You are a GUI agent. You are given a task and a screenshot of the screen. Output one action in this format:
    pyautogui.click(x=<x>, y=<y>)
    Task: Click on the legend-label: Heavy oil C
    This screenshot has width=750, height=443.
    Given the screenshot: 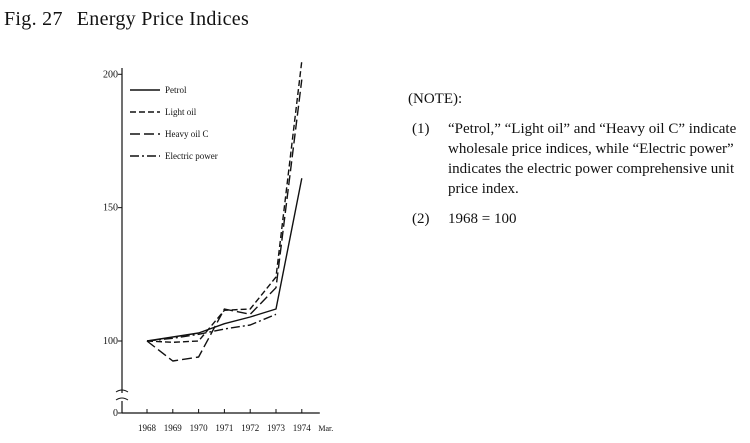 What is the action you would take?
    pyautogui.click(x=187, y=134)
    